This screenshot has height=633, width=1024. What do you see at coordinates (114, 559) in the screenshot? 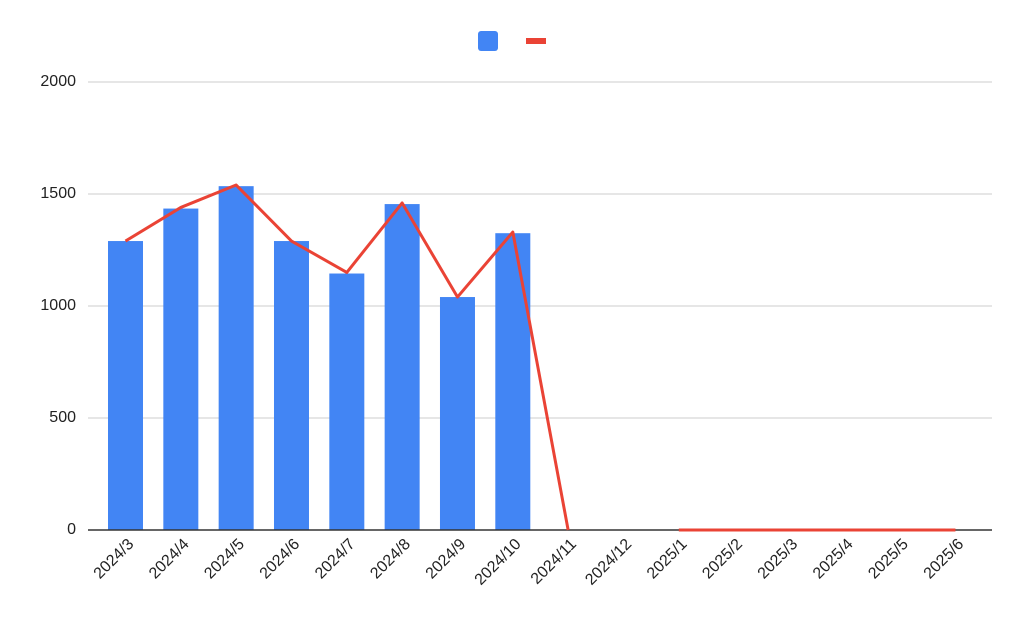
I see `x-tick-label: 2024/3` at bounding box center [114, 559].